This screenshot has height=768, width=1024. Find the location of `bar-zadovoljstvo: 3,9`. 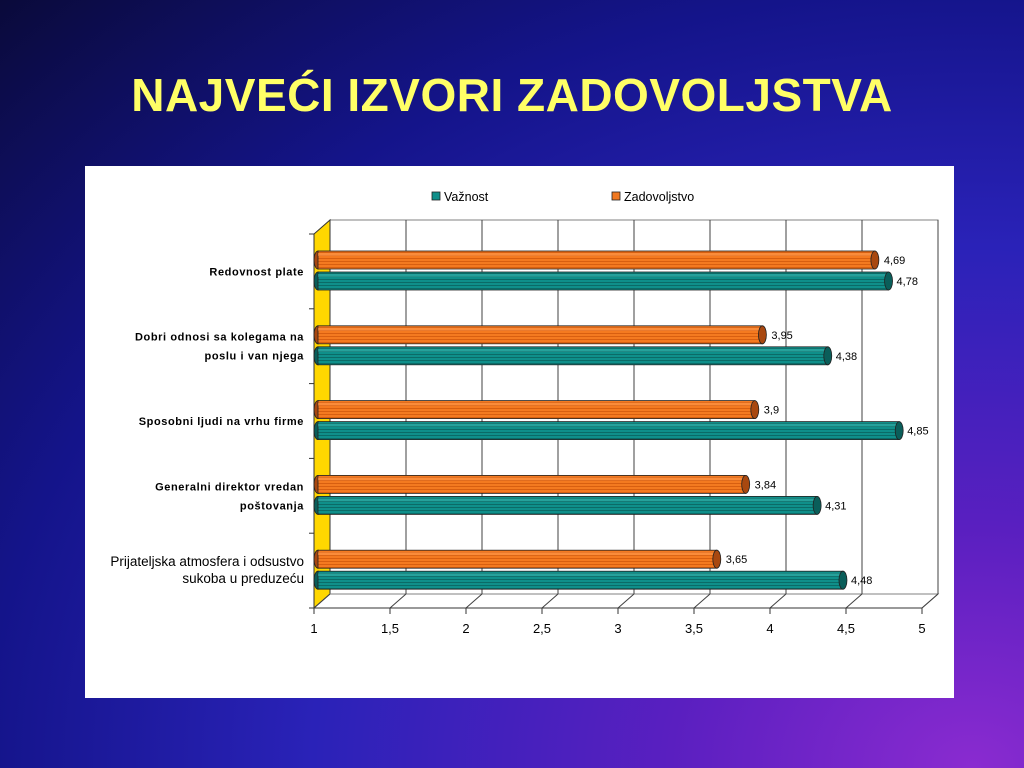

bar-zadovoljstvo: 3,9 is located at coordinates (546, 410).